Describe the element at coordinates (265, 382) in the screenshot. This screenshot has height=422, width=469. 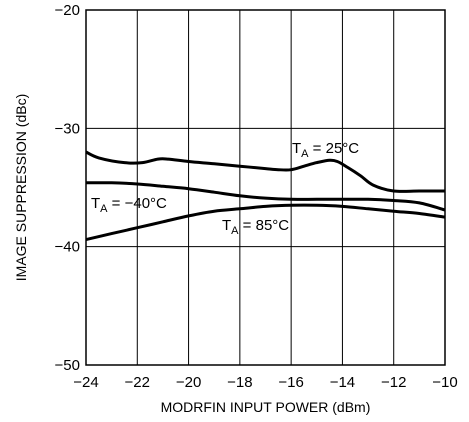
I see `x-tick-labels: −24 −22 −20 −18 −16 −14 −12 −10` at that location.